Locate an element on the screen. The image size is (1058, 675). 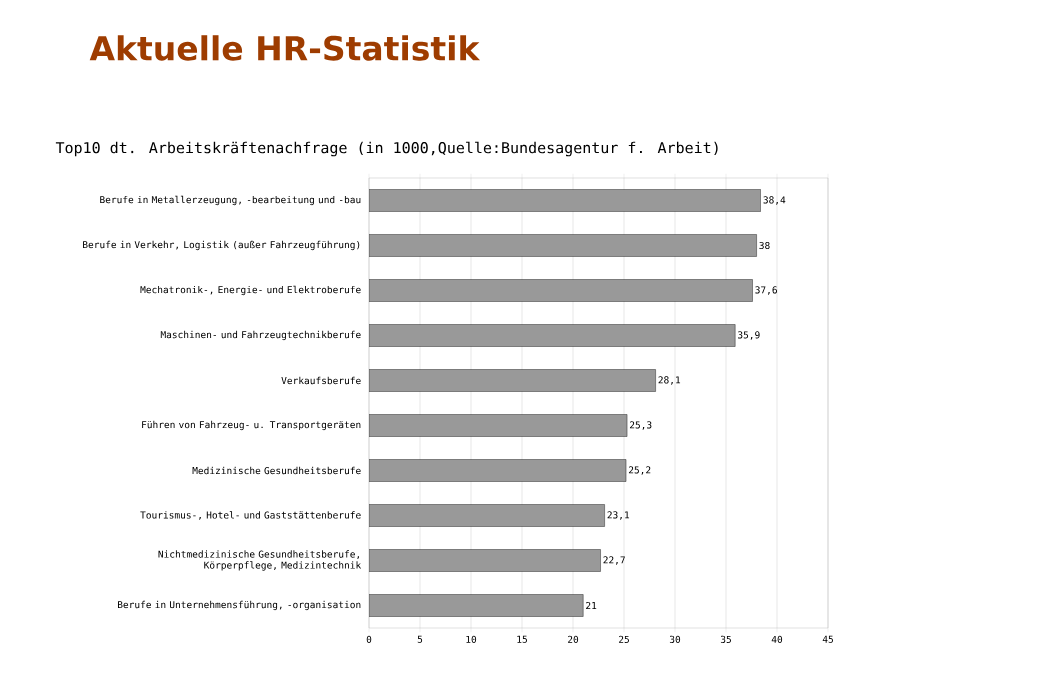
data-label: 38,4 is located at coordinates (774, 200).